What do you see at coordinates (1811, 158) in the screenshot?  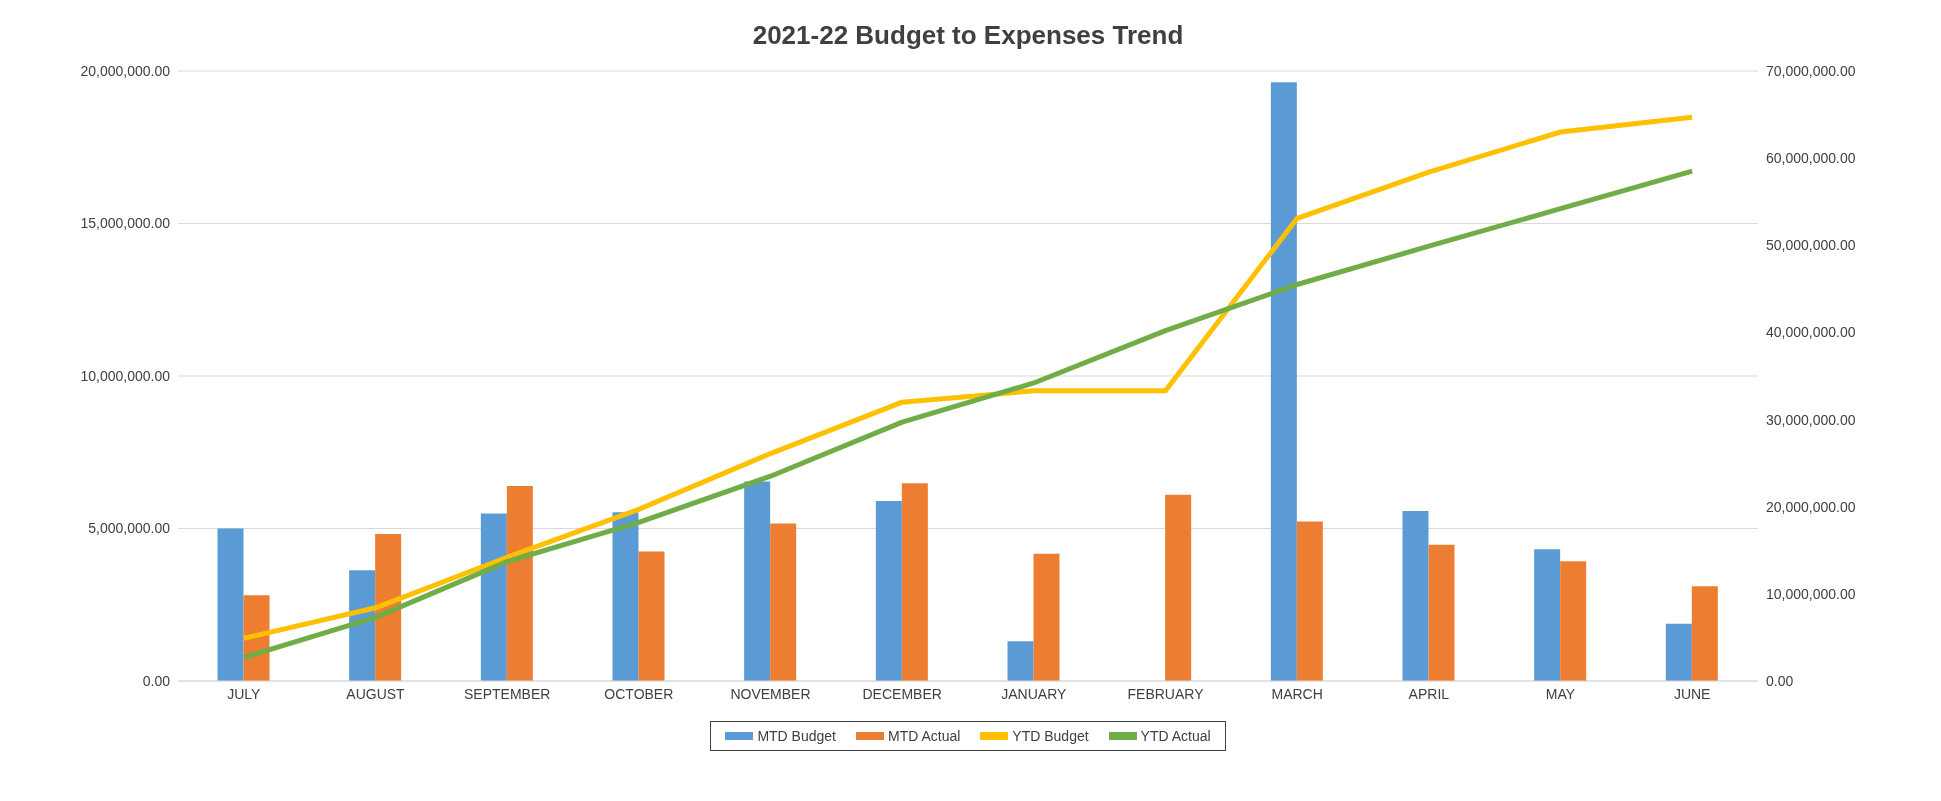 I see `y2-tick-label: 60,000,000.00` at bounding box center [1811, 158].